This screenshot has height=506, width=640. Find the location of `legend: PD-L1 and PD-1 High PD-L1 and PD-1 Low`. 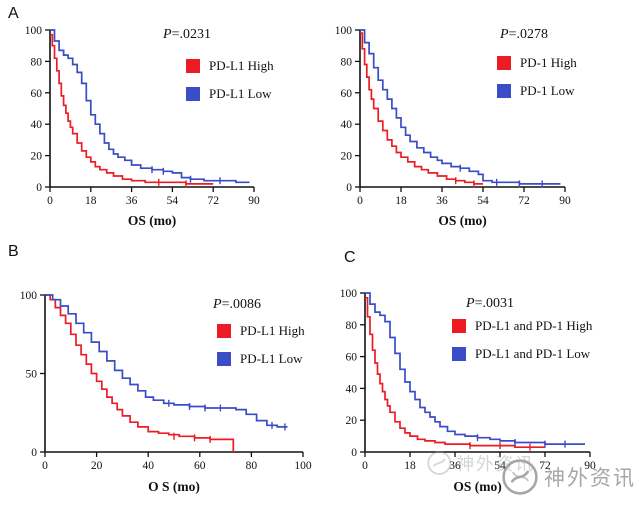

legend: PD-L1 and PD-1 High PD-L1 and PD-1 Low is located at coordinates (522, 340).